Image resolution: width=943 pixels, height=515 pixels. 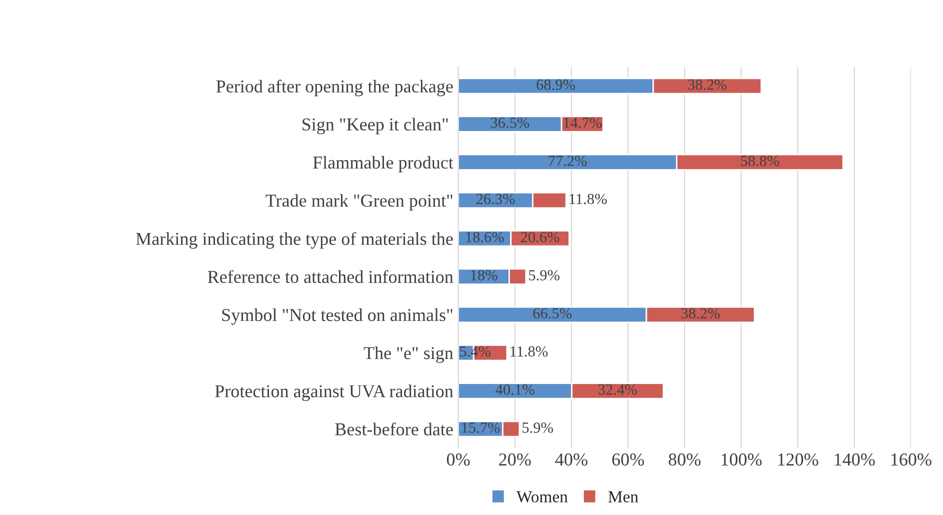 What do you see at coordinates (375, 126) in the screenshot?
I see `y-tick-label: Sign "Keep it clean"` at bounding box center [375, 126].